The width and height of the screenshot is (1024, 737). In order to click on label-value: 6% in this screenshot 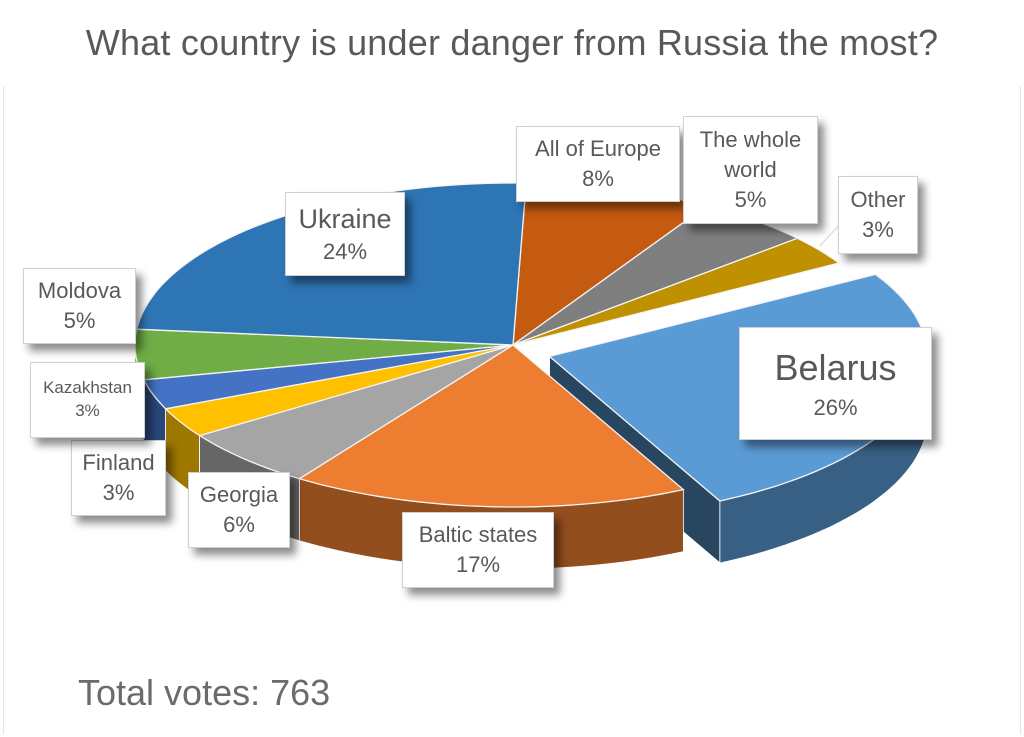, I will do `click(239, 524)`.